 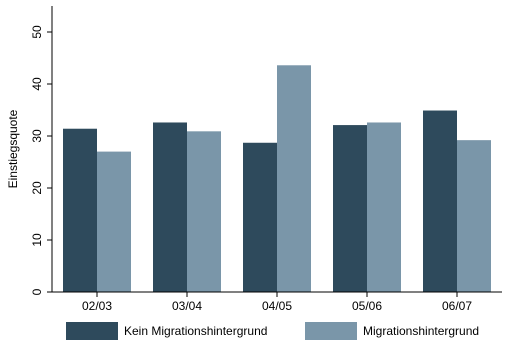 What do you see at coordinates (367, 306) in the screenshot?
I see `x-tick-label: 05/06` at bounding box center [367, 306].